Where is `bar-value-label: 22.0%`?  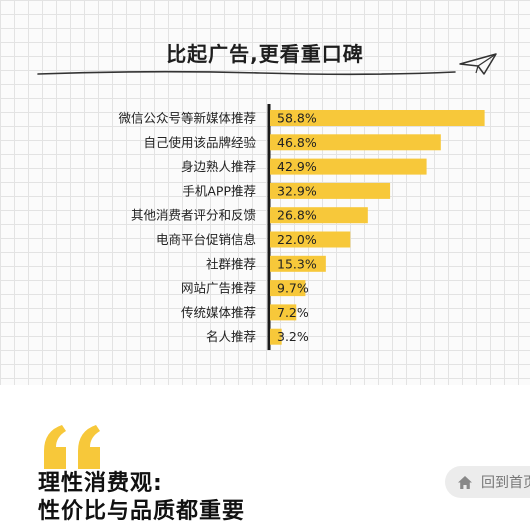
bar-value-label: 22.0% is located at coordinates (297, 239).